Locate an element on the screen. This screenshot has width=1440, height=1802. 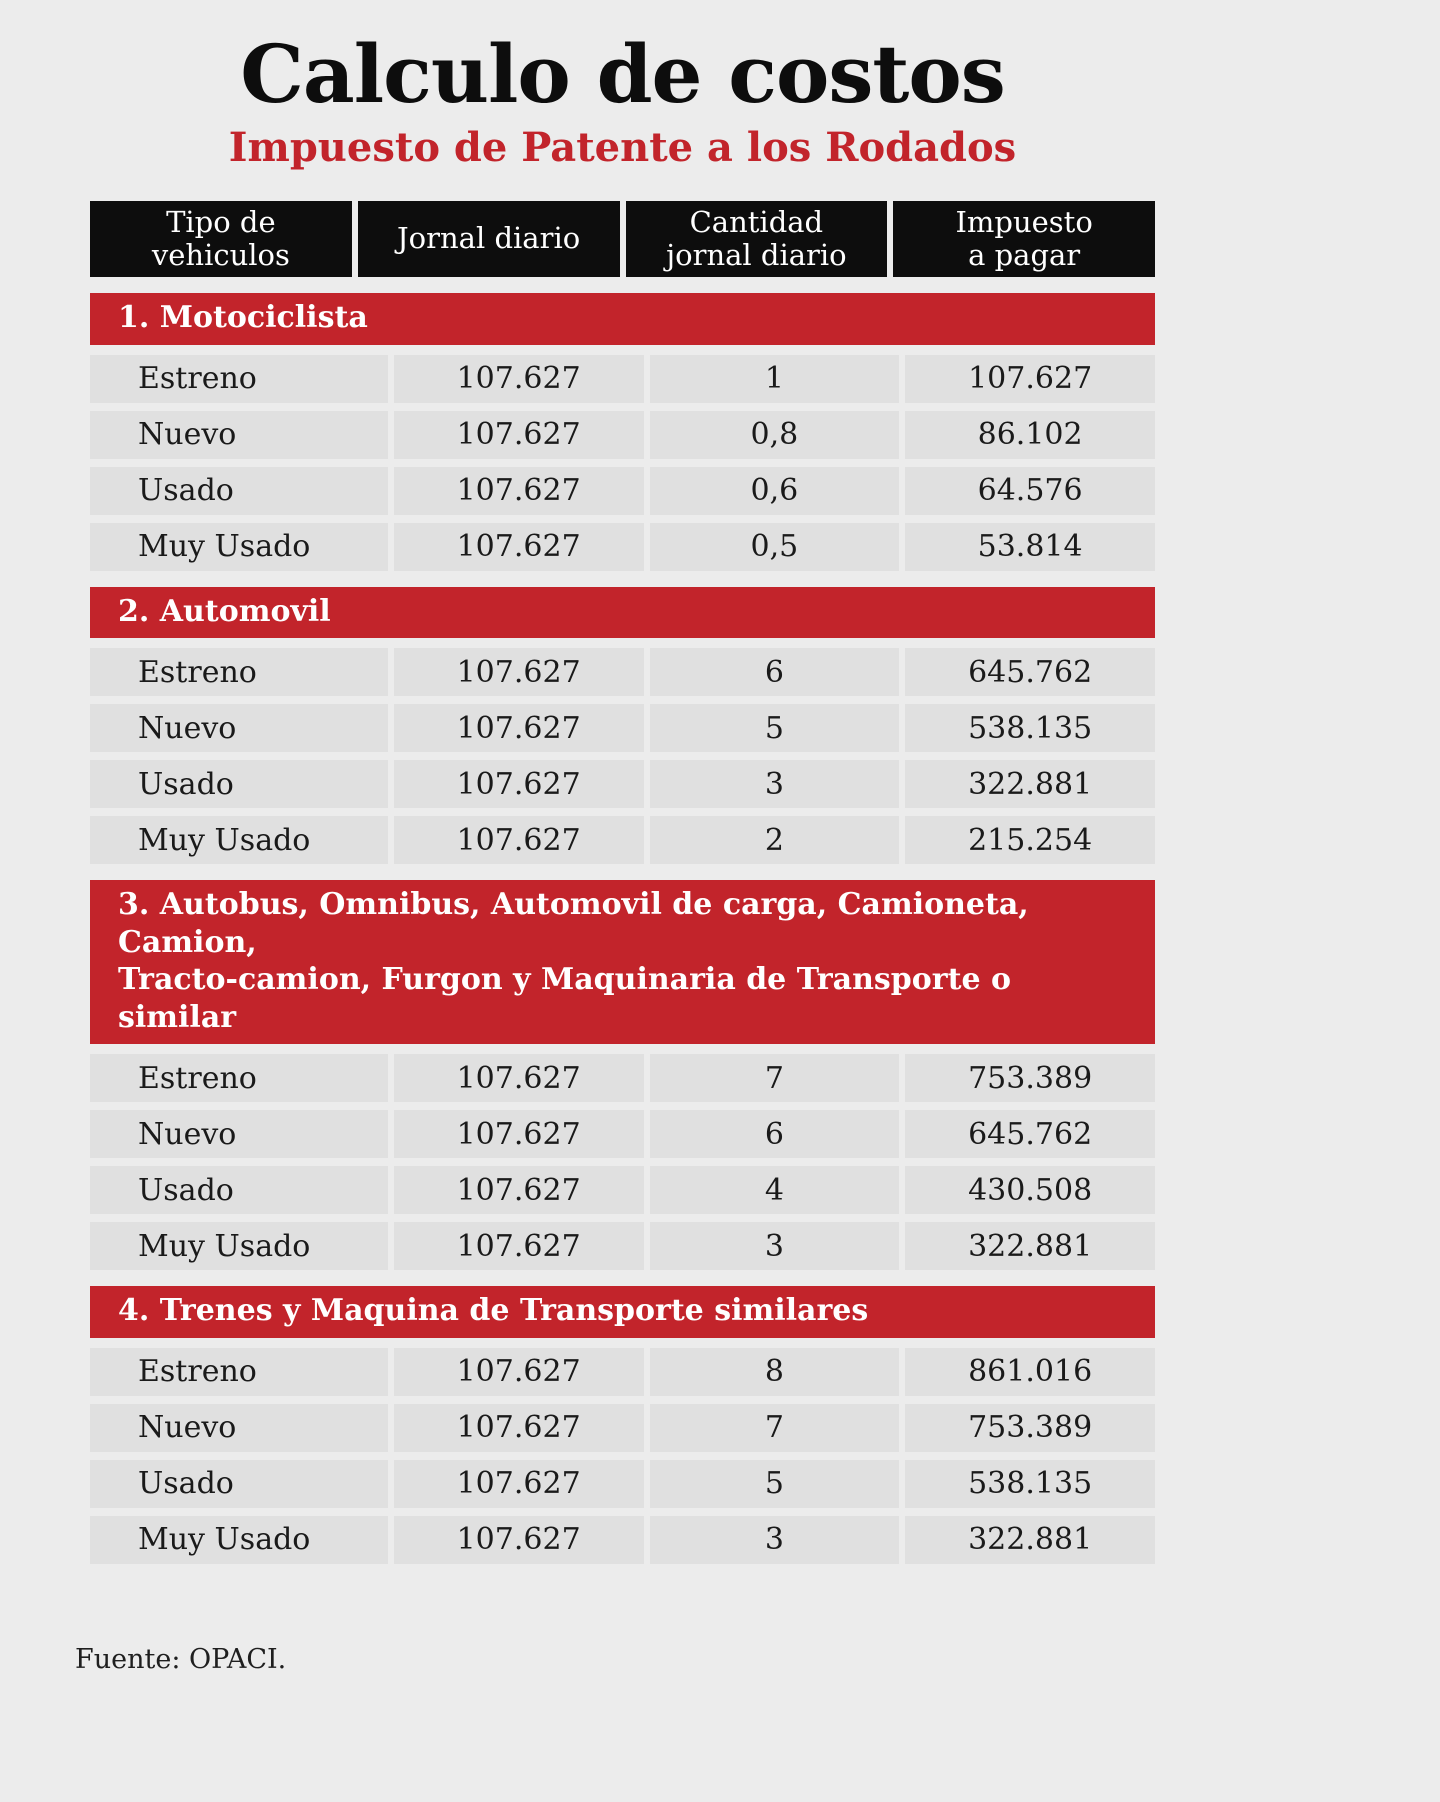
column-header-cantidad-jornal: Cantidad jornal diario is located at coordinates (756, 239).